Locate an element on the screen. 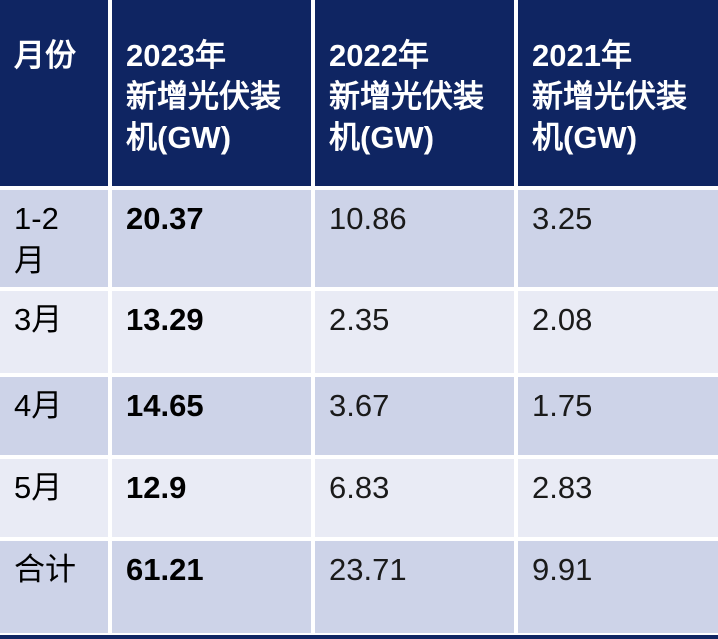 This screenshot has height=639, width=718. month-cell: 1-2 月 is located at coordinates (54, 238).